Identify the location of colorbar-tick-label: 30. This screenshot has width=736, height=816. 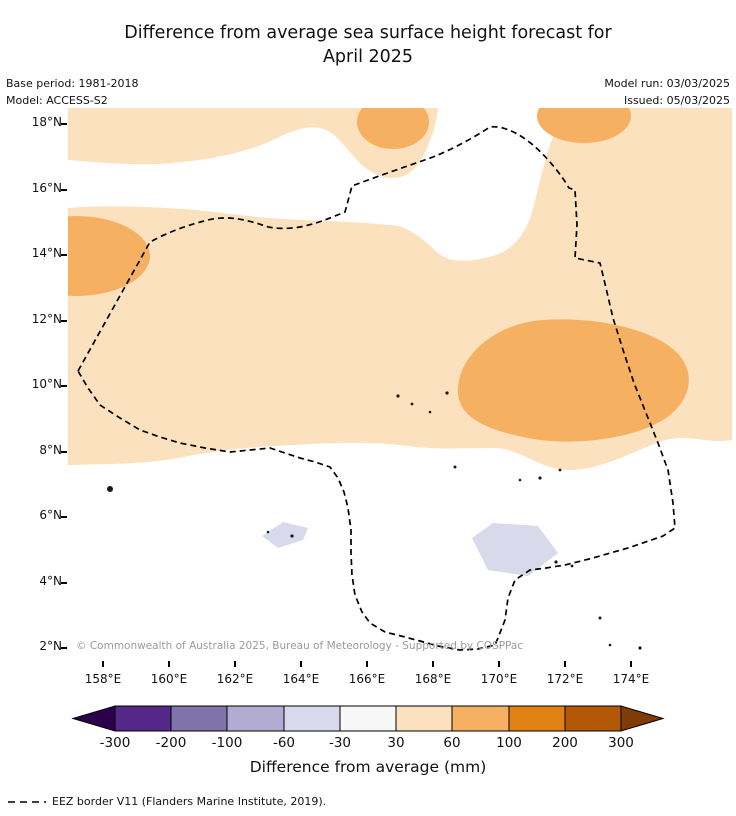
(396, 743).